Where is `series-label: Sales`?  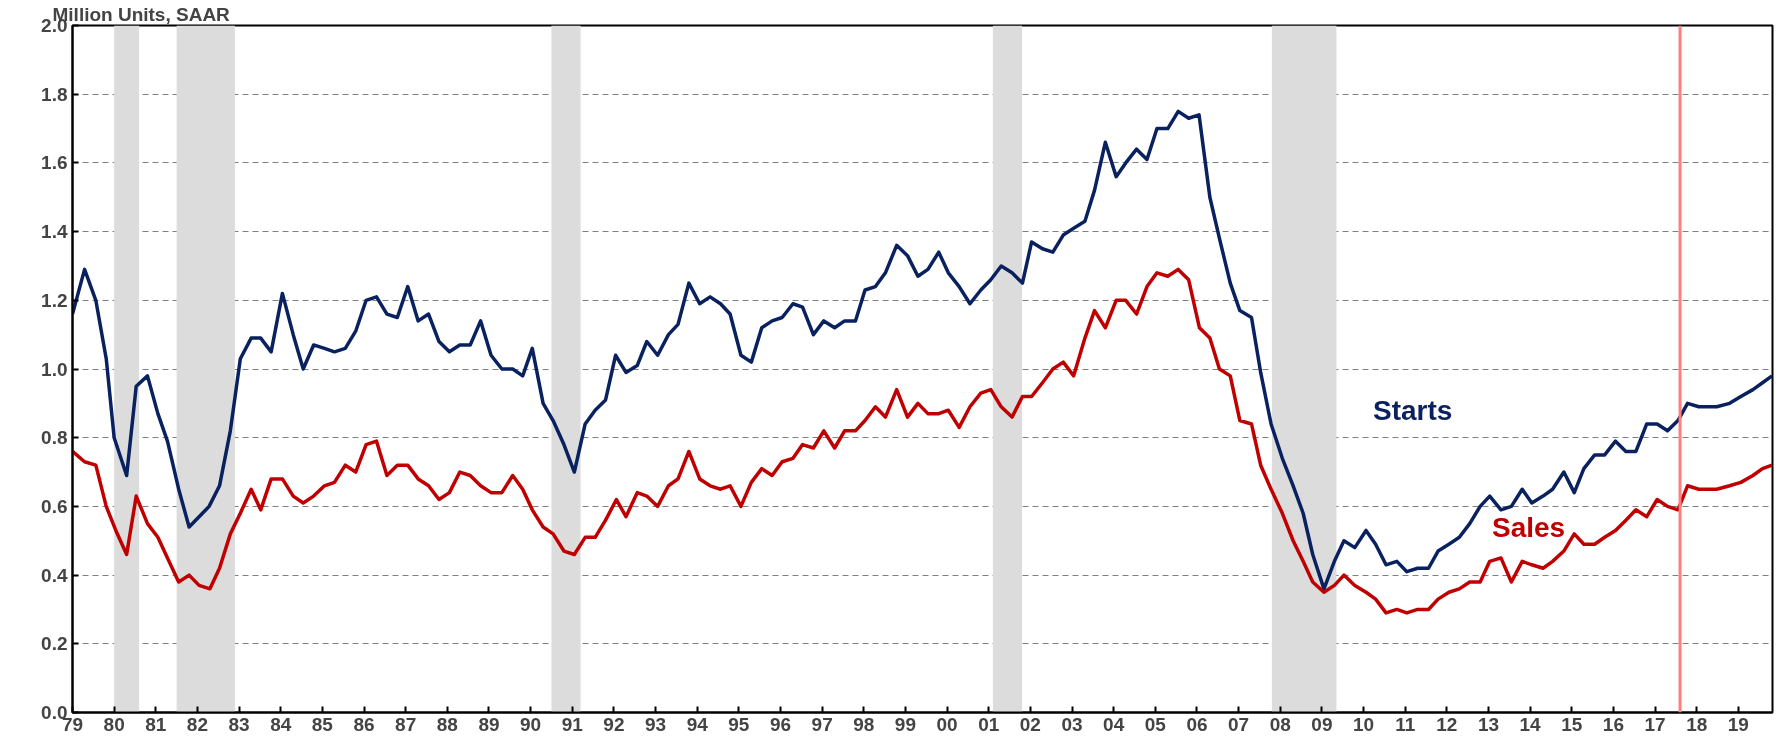 series-label: Sales is located at coordinates (1529, 527).